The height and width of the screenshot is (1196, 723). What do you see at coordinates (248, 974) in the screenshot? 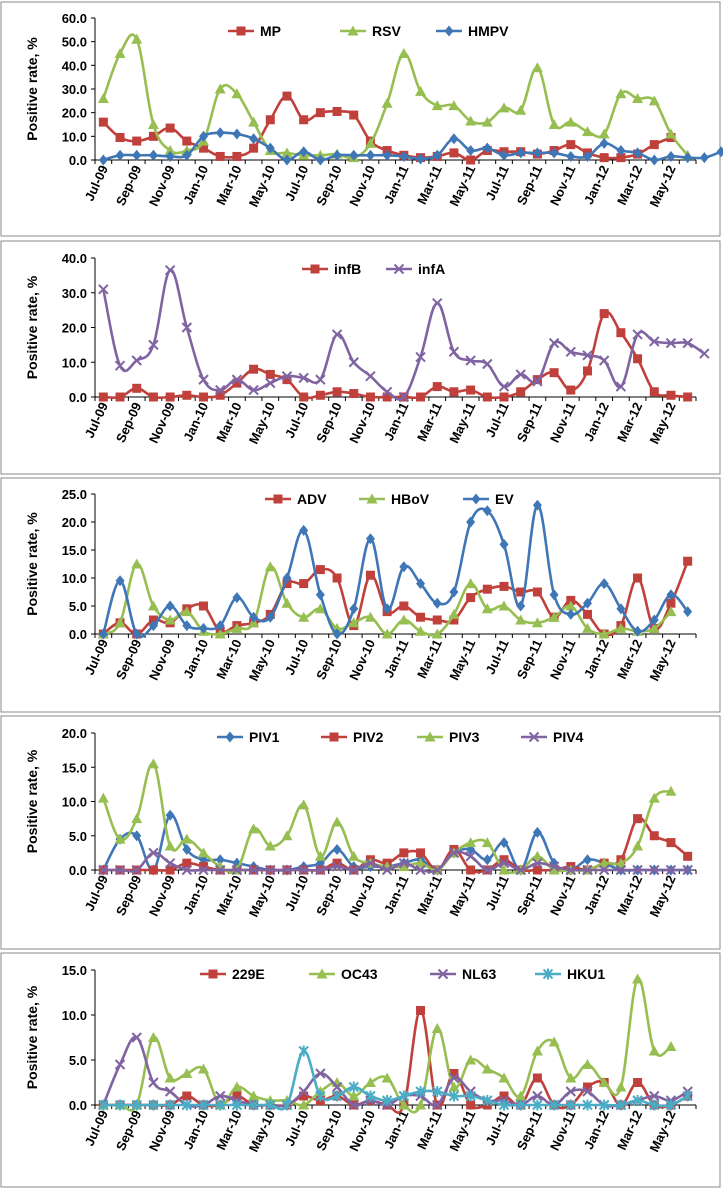
I see `legend-label: 229E` at bounding box center [248, 974].